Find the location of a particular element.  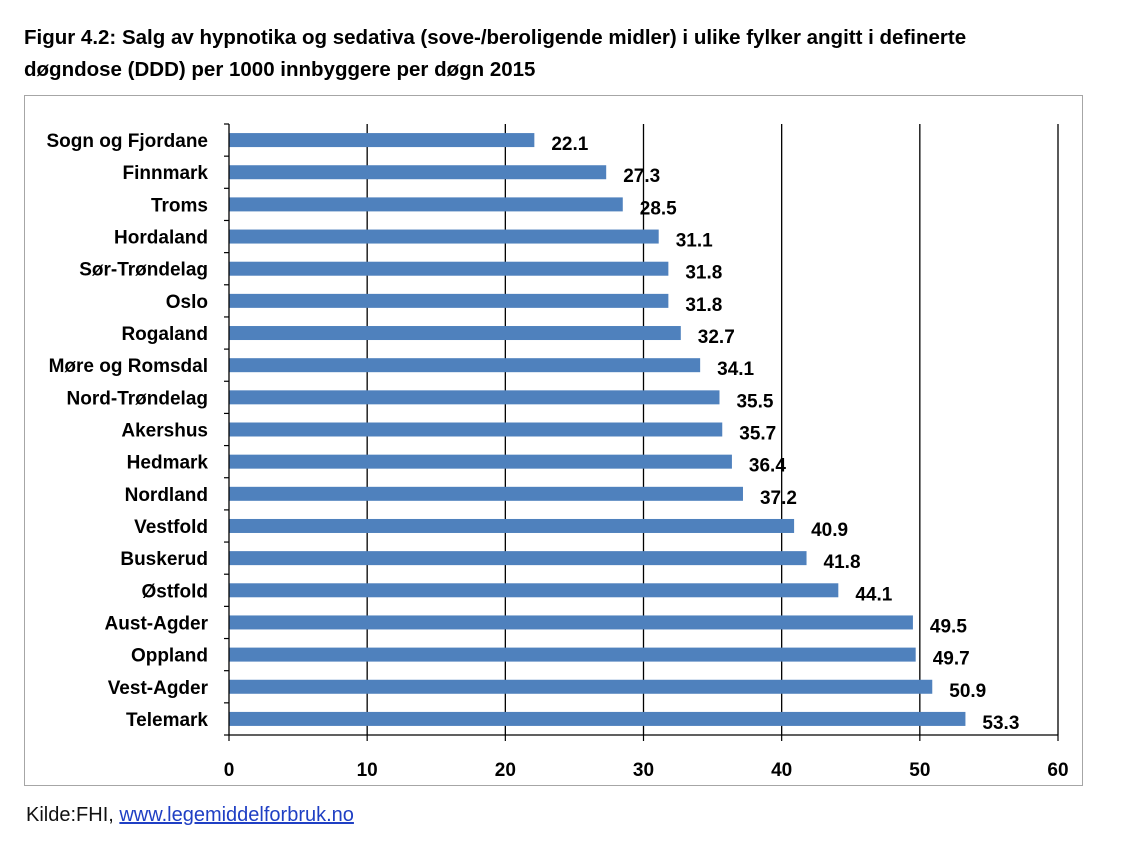

source-link: www.legemiddelforbruk.no is located at coordinates (236, 815).